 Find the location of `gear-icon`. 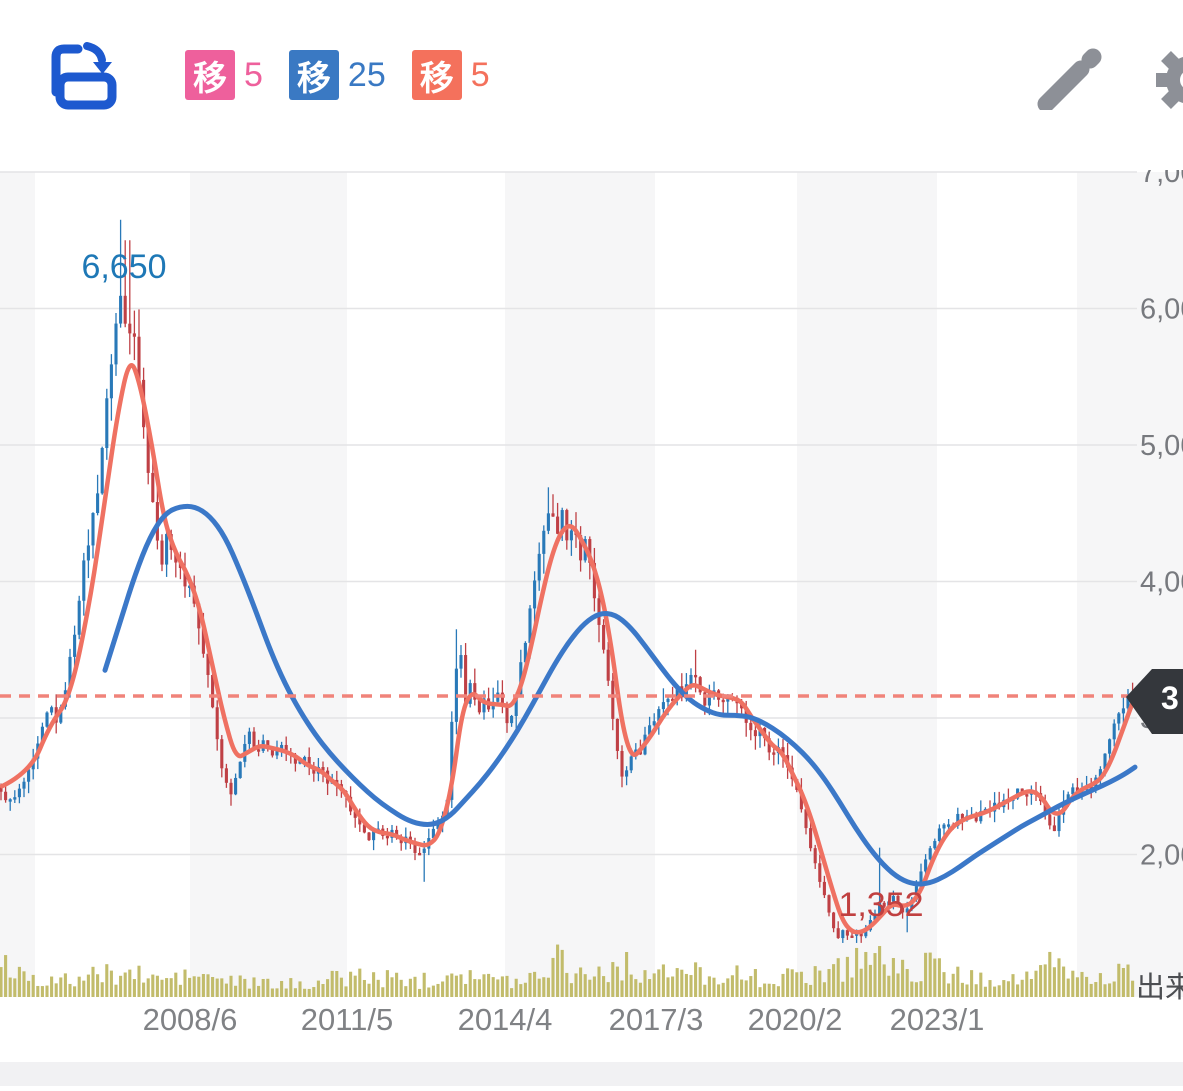

gear-icon is located at coordinates (1169, 80).